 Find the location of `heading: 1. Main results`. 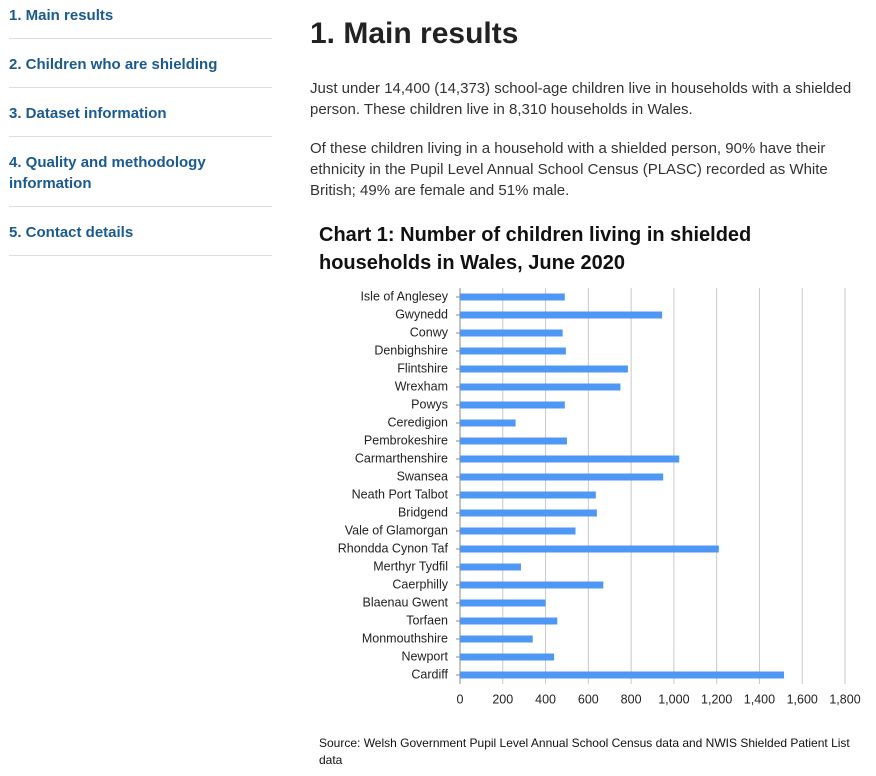

heading: 1. Main results is located at coordinates (414, 33).